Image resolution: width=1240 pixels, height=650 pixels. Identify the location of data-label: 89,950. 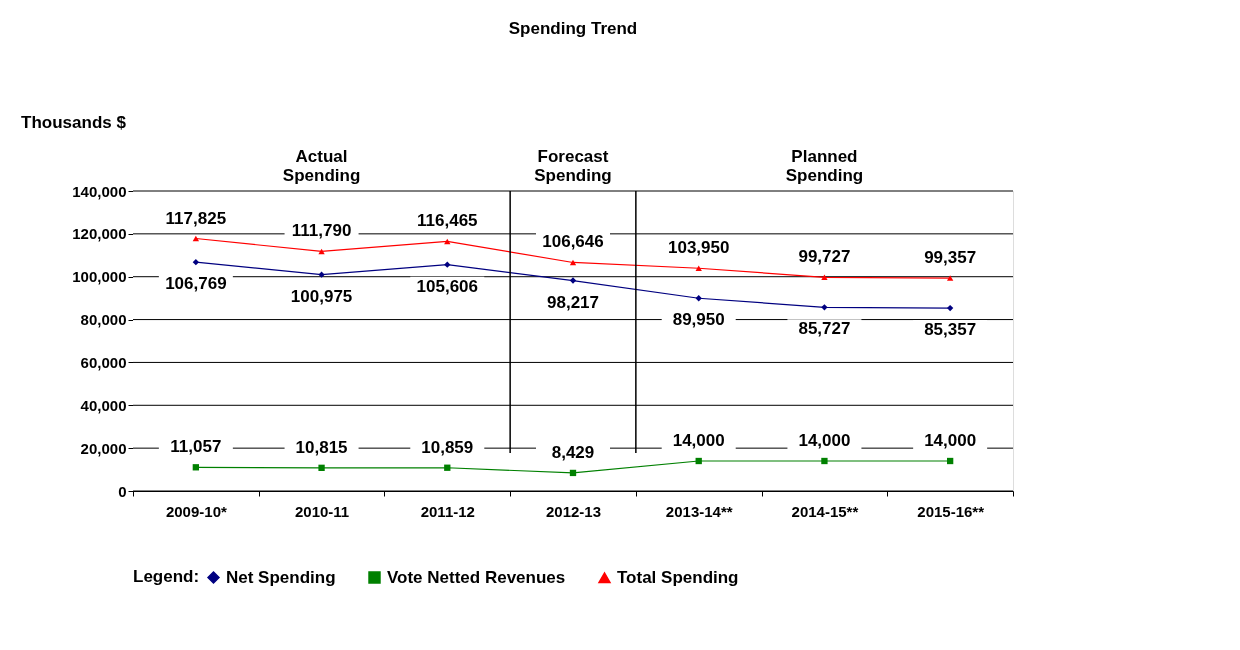
(698, 320).